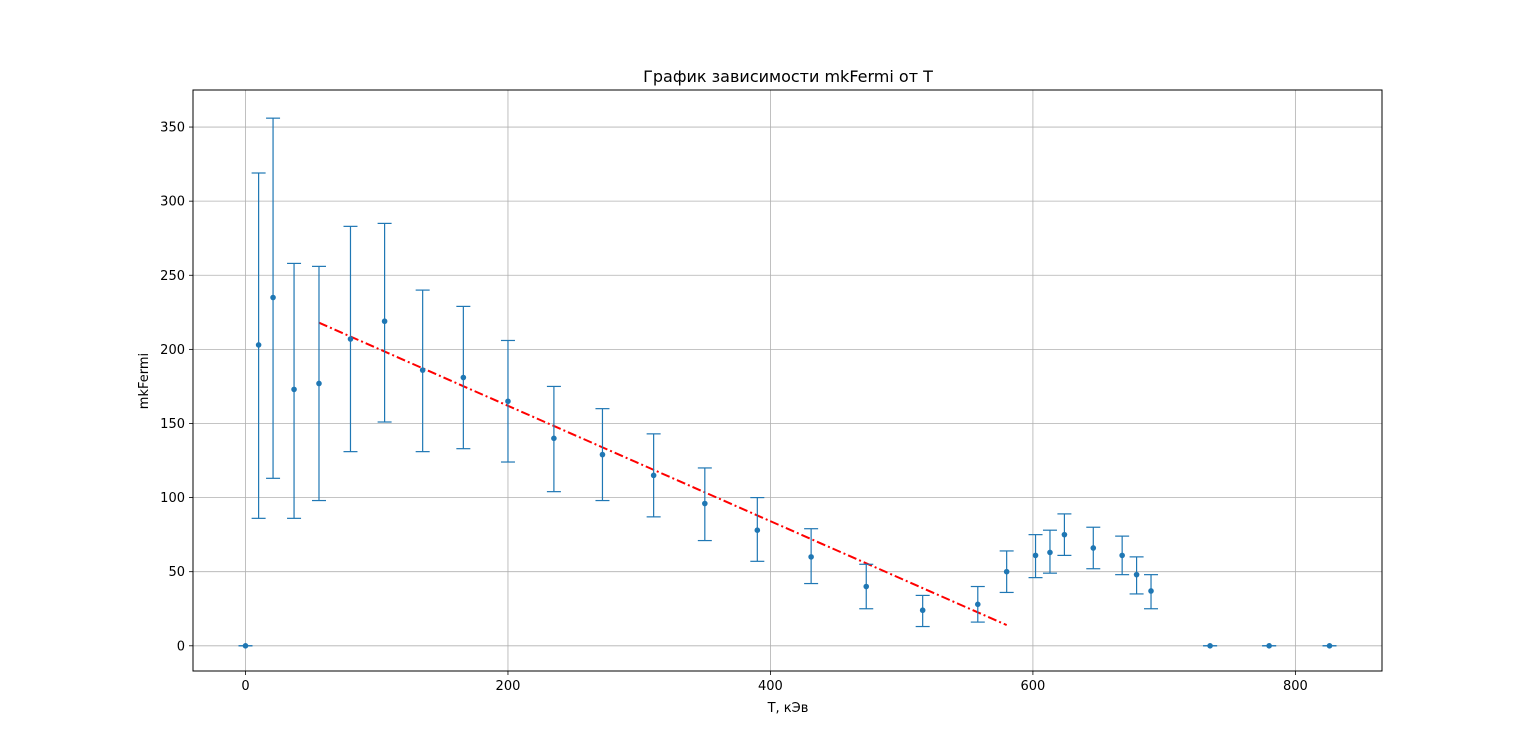 This screenshot has height=754, width=1536. I want to click on y-tick-label: 0, so click(181, 646).